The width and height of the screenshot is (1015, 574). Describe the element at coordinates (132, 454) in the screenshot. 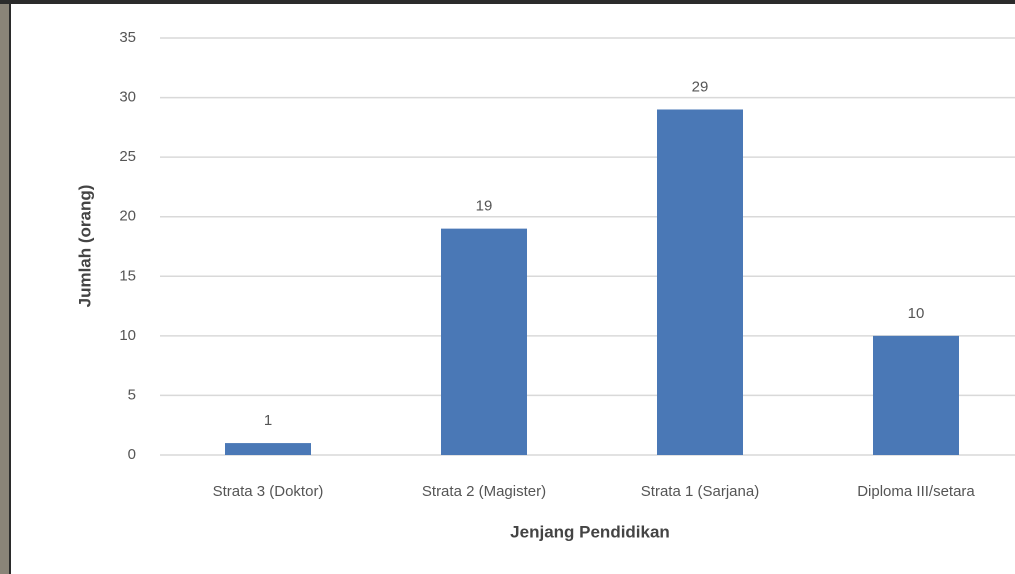

I see `y-tick-label: 0` at that location.